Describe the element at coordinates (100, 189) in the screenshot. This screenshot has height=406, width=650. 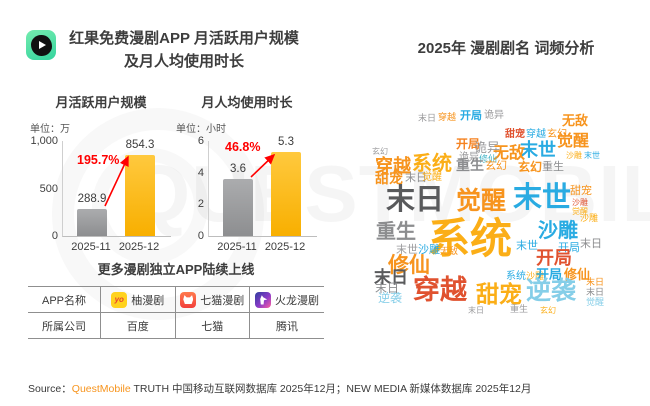
I see `chart-plot-area: 195.7% 1,000 500 0 288.9 854.3` at that location.